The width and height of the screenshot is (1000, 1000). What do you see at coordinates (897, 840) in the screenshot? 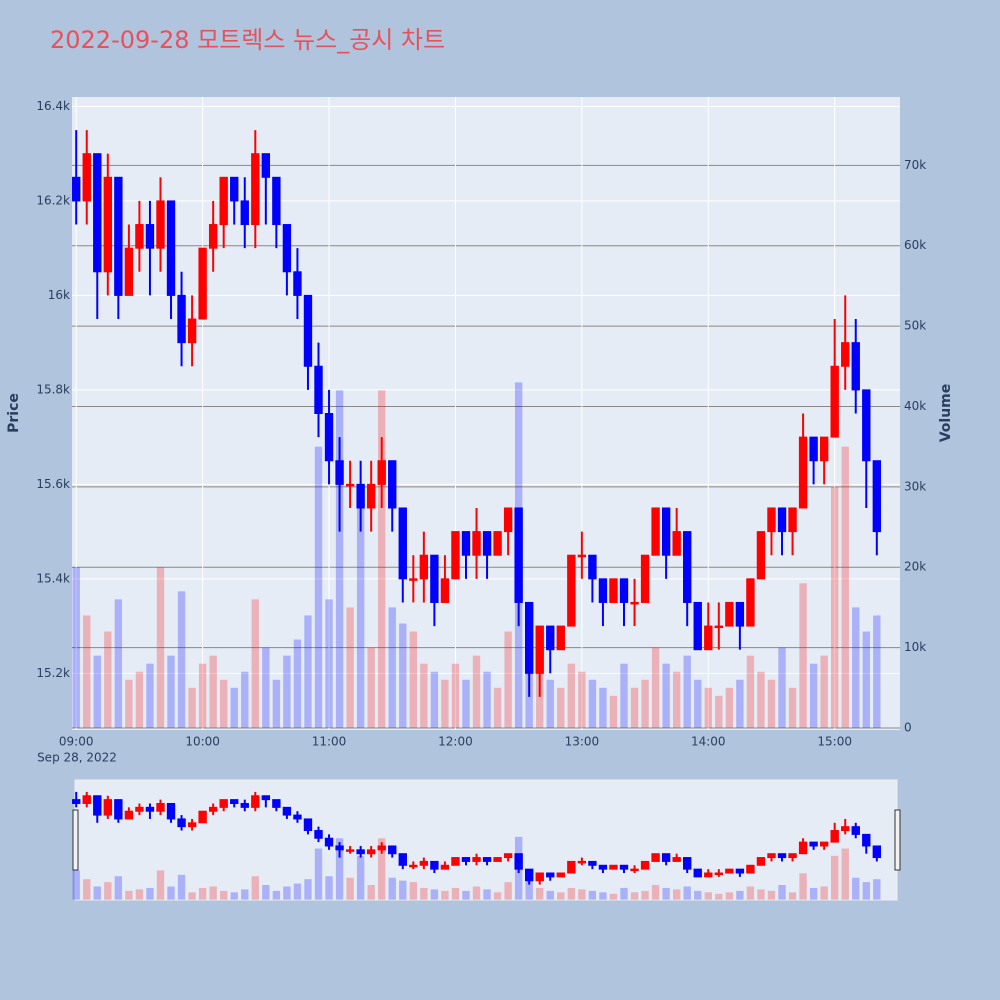
I see `slider-handle-right` at bounding box center [897, 840].